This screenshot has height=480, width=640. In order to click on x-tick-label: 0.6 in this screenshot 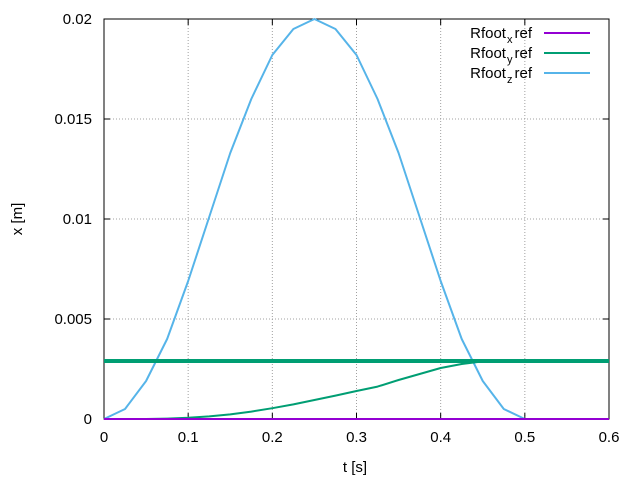, I will do `click(609, 437)`.